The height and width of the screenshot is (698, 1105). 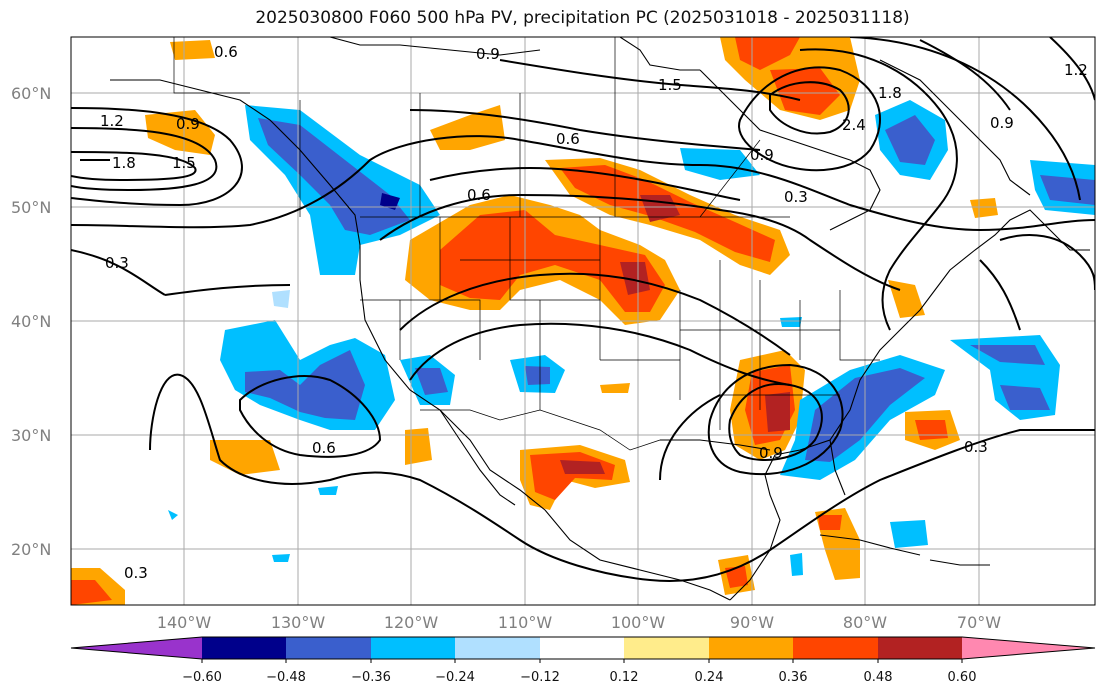 I want to click on colorbar-tick-label: −0.12, so click(x=540, y=677).